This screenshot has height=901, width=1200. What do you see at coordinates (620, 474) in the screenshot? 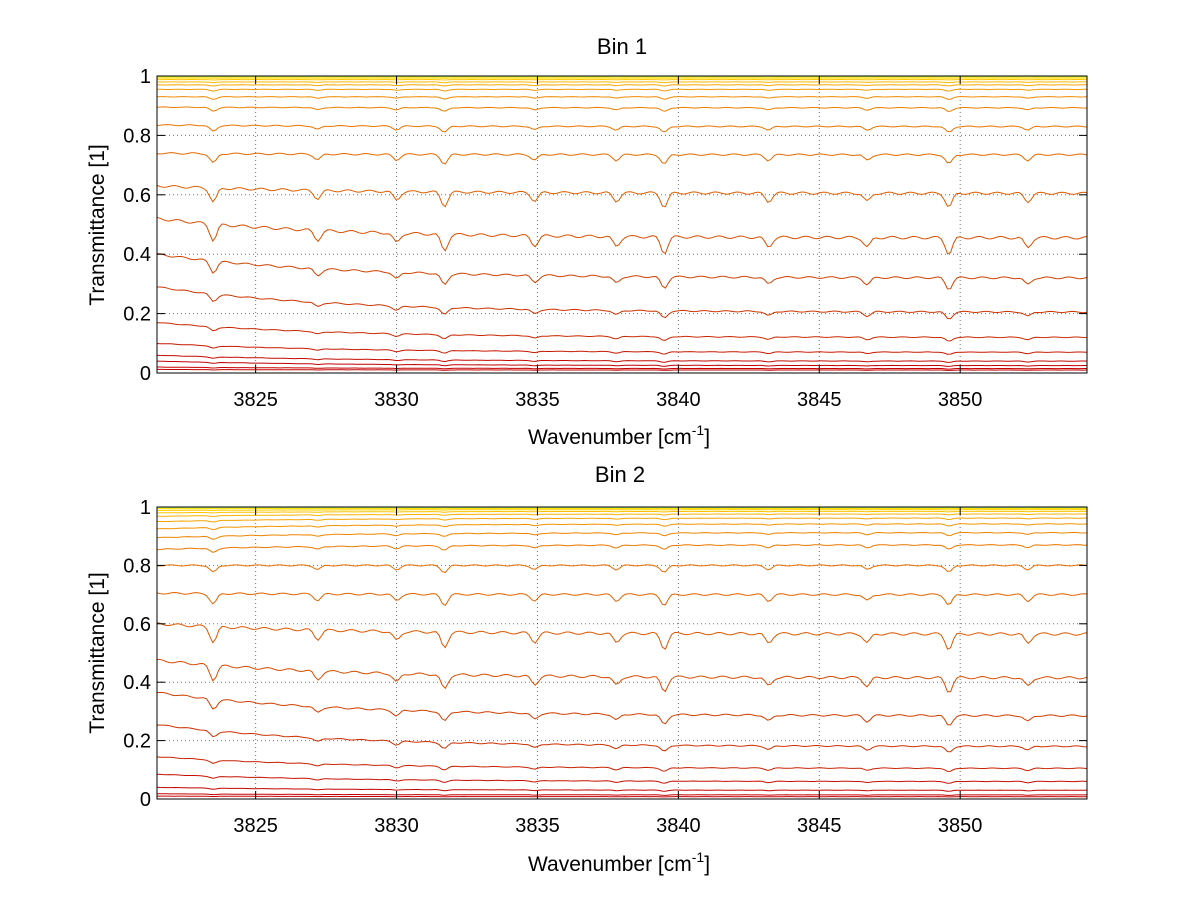
I see `chart-title: Bin 2` at bounding box center [620, 474].